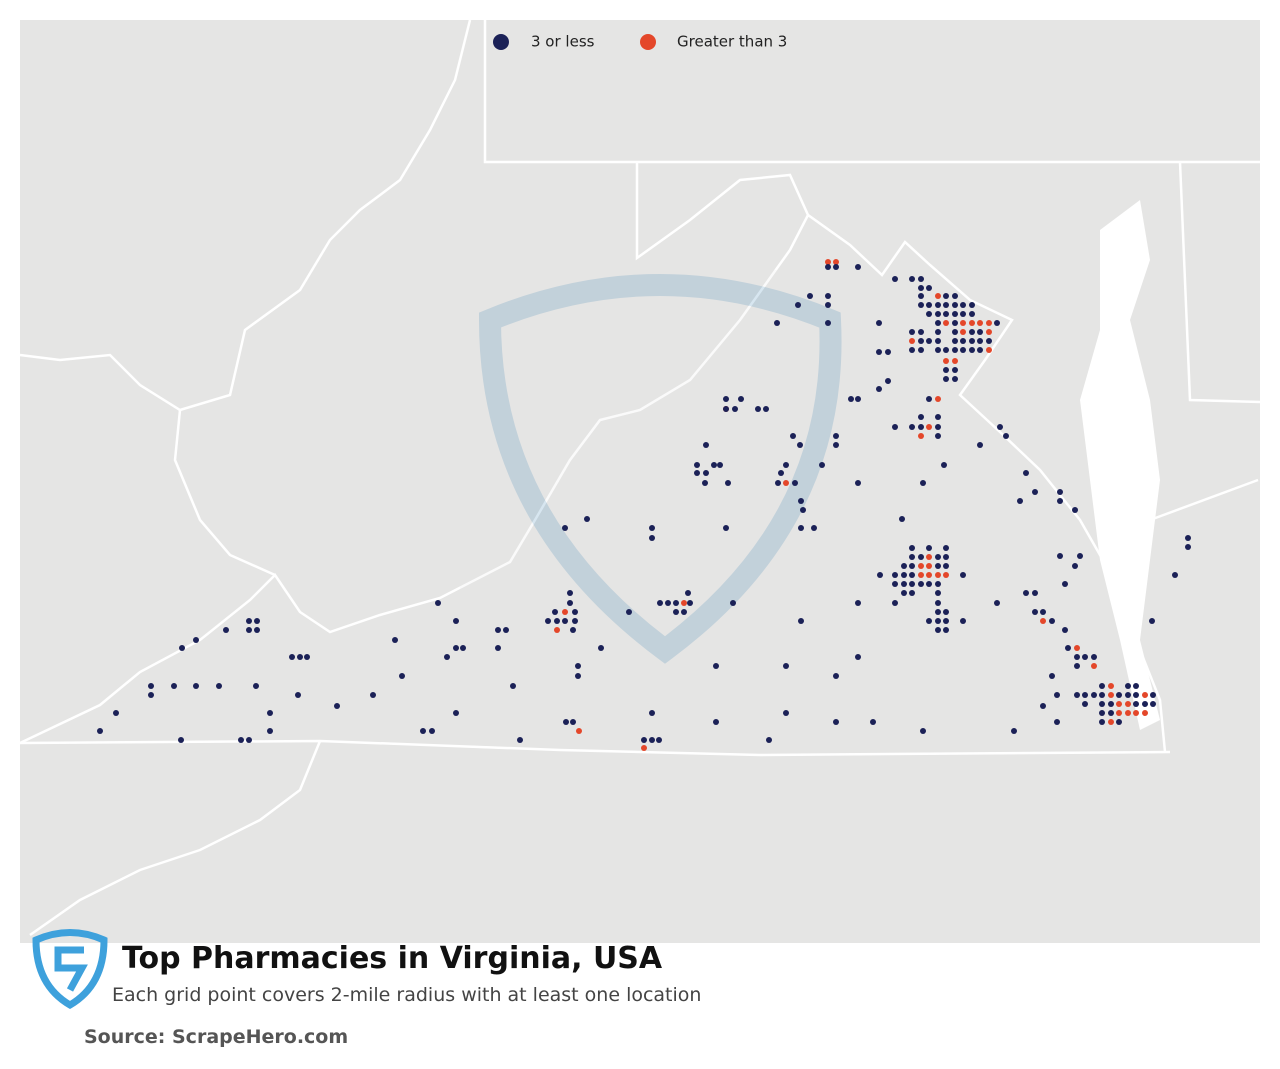 This screenshot has height=1069, width=1280. I want to click on watermark, so click(660, 470).